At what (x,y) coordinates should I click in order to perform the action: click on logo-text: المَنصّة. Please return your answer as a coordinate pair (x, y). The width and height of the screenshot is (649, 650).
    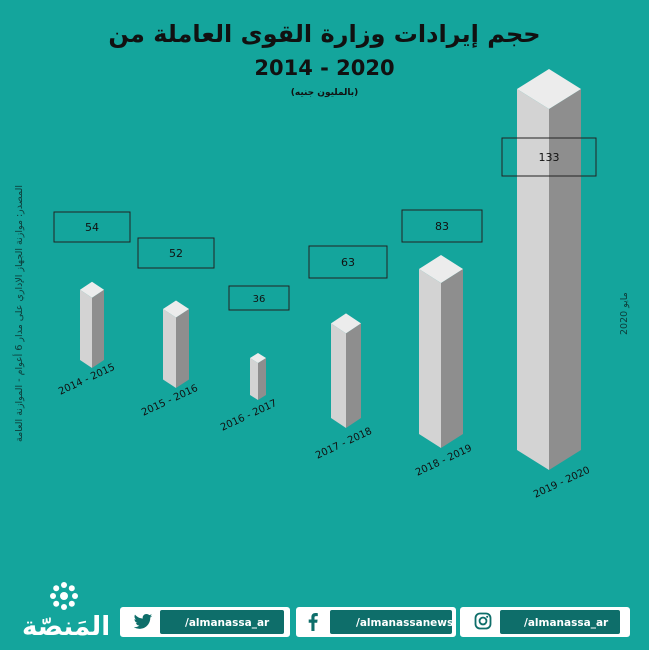
    Looking at the image, I should click on (66, 627).